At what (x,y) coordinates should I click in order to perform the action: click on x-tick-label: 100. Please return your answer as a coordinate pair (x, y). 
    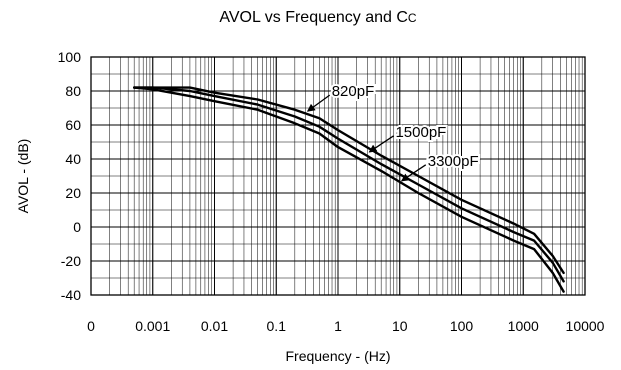
    Looking at the image, I should click on (462, 326).